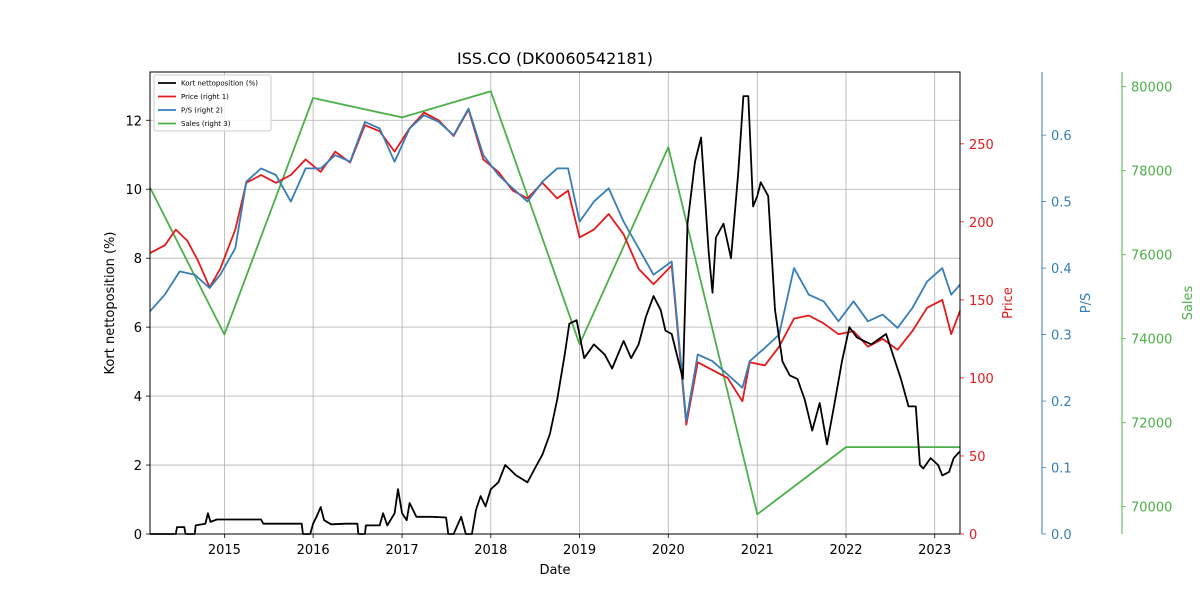 The width and height of the screenshot is (1200, 600). What do you see at coordinates (138, 328) in the screenshot?
I see `y-tick-label-left: 6` at bounding box center [138, 328].